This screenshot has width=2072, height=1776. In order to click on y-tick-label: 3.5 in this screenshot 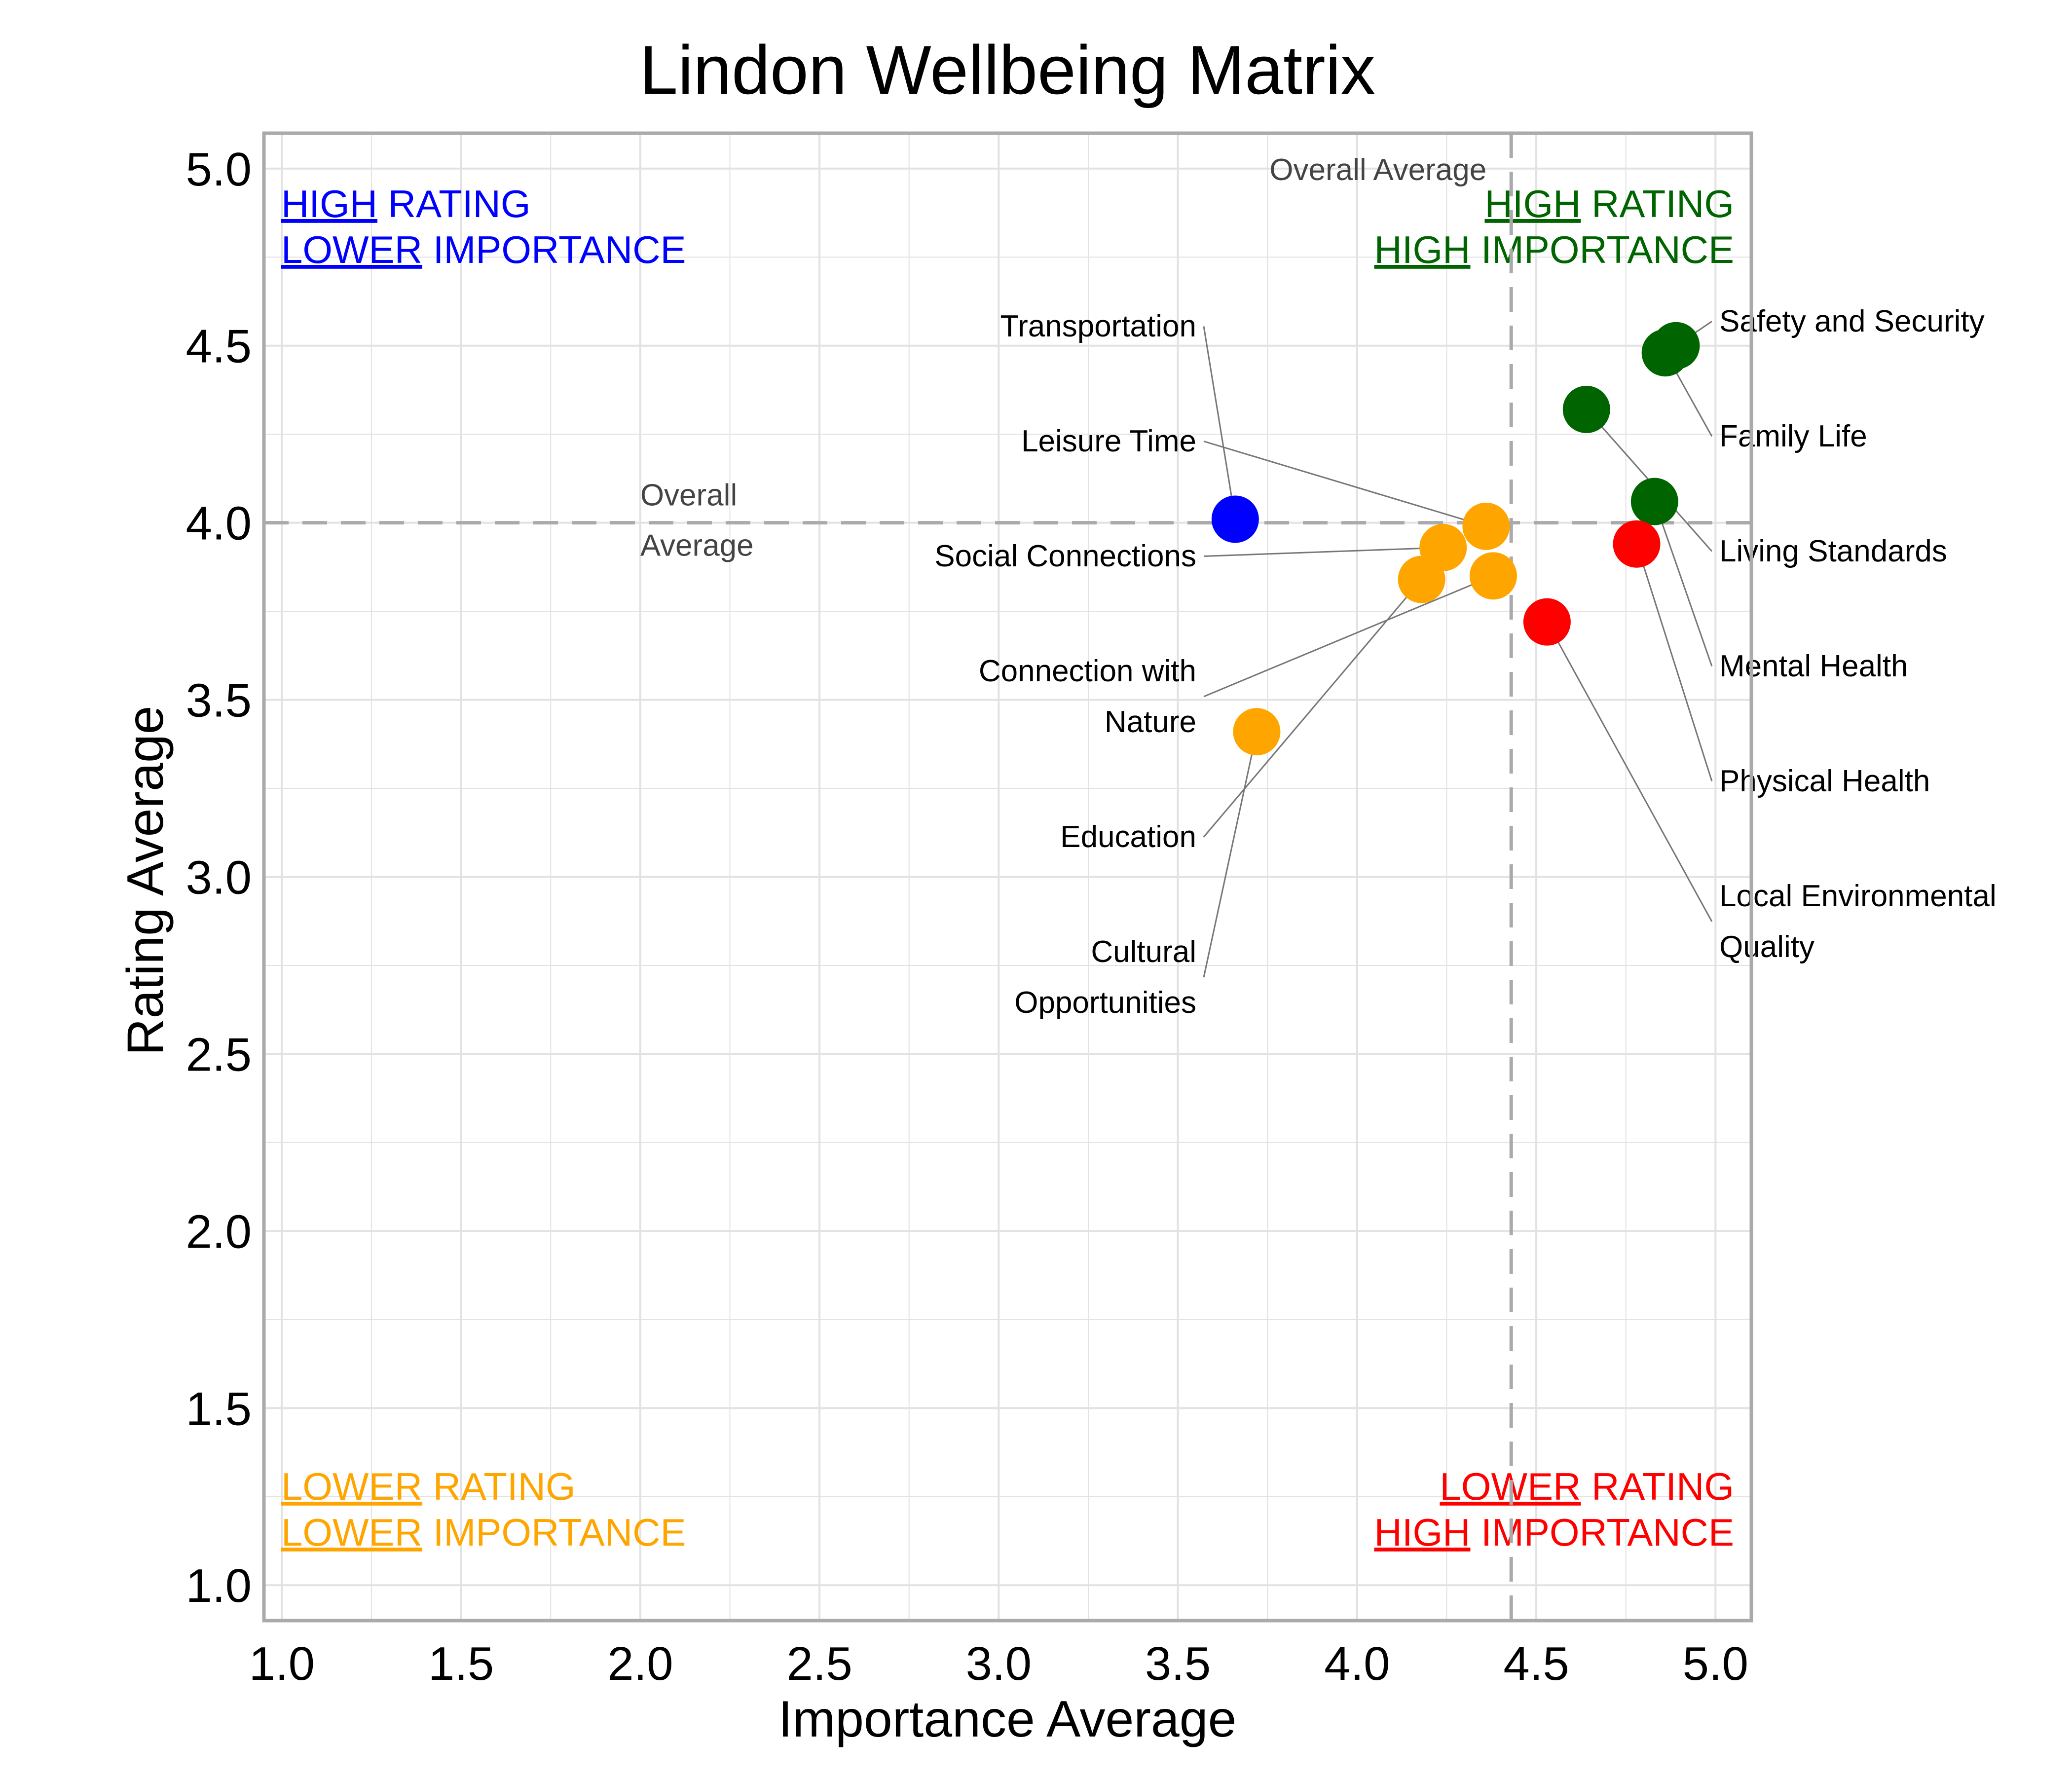, I will do `click(219, 700)`.